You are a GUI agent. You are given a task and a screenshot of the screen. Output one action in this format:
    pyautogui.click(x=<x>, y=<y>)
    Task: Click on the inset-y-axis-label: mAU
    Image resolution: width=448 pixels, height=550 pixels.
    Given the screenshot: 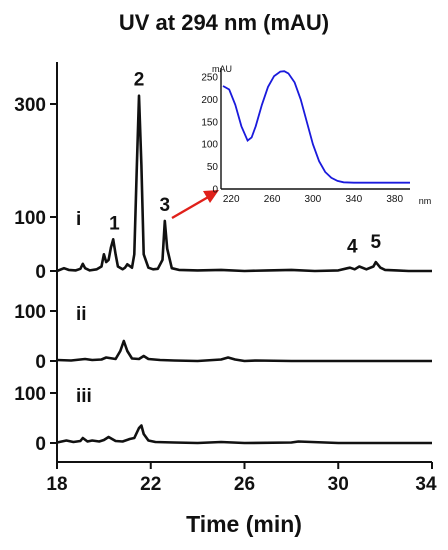 What is the action you would take?
    pyautogui.click(x=222, y=69)
    